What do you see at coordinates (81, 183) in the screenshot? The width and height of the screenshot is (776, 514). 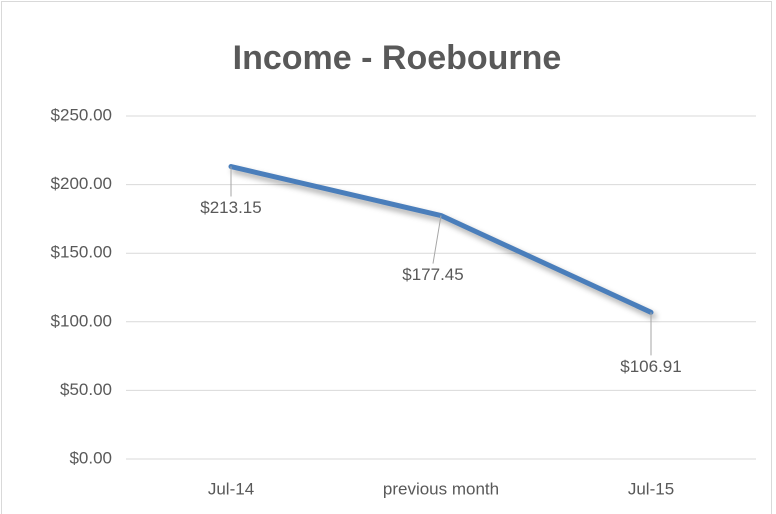 I see `y-tick-label: $200.00` at bounding box center [81, 183].